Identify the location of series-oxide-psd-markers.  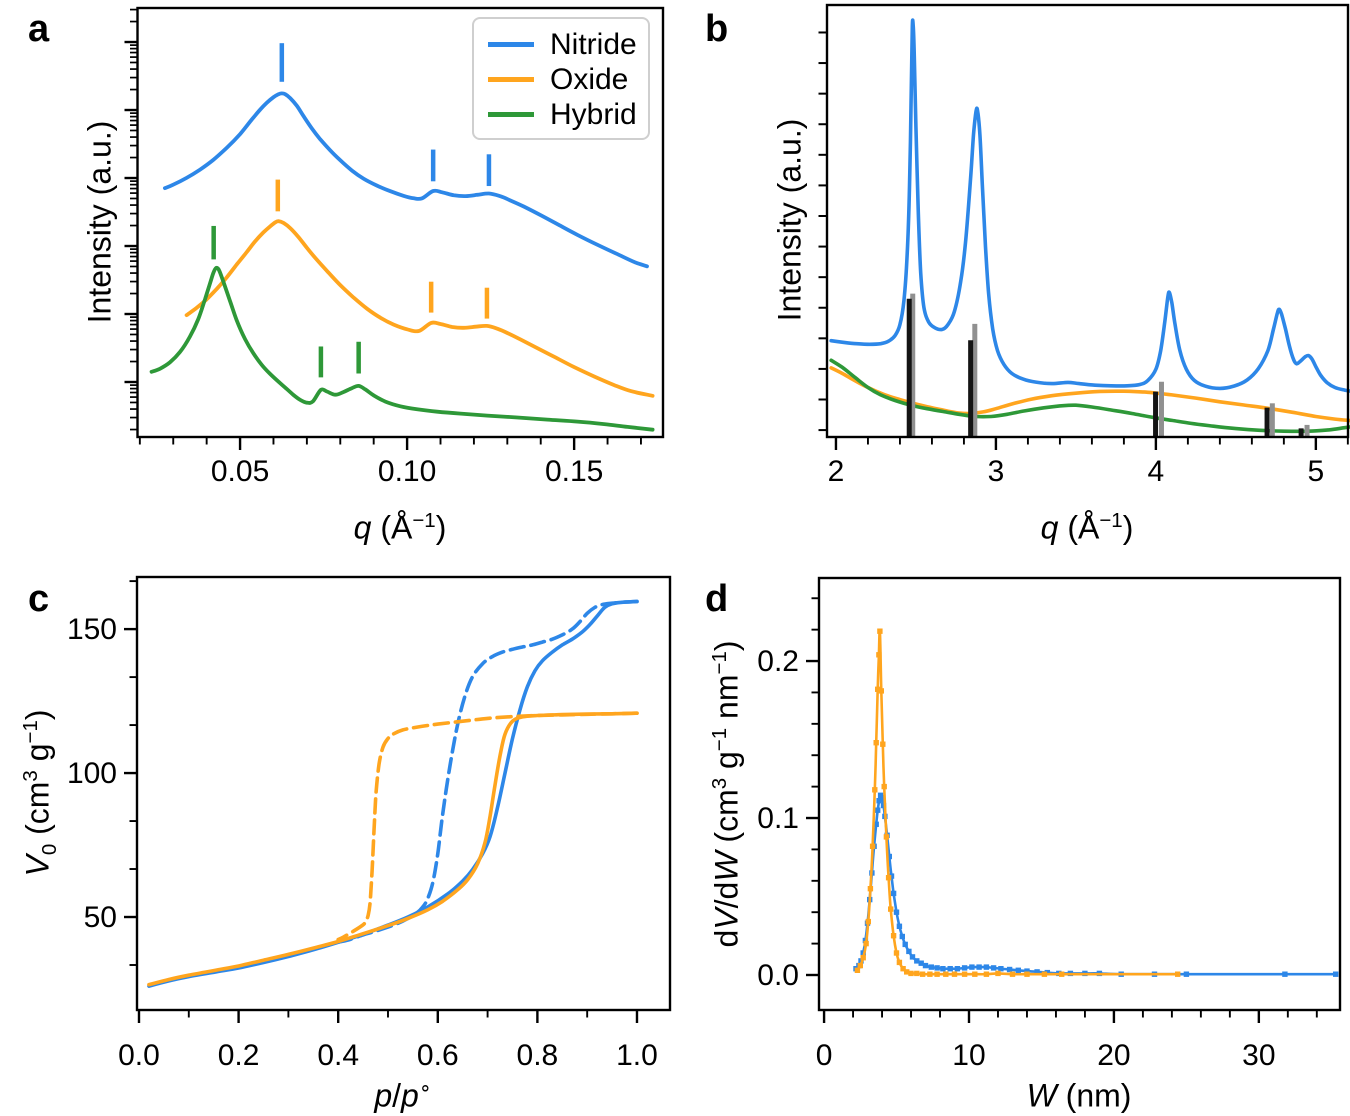
(1017, 802).